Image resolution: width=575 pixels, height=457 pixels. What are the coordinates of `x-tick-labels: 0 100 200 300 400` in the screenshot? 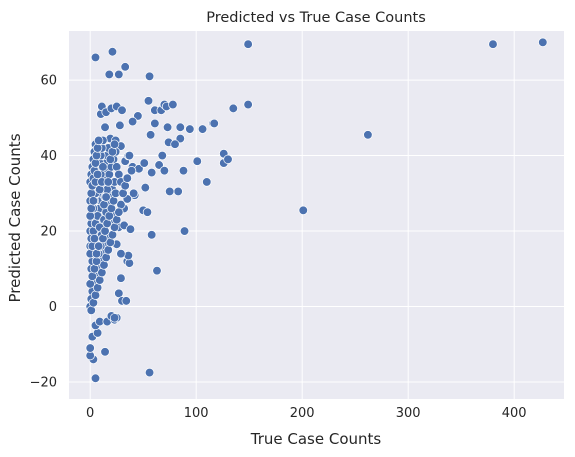 It's located at (306, 413).